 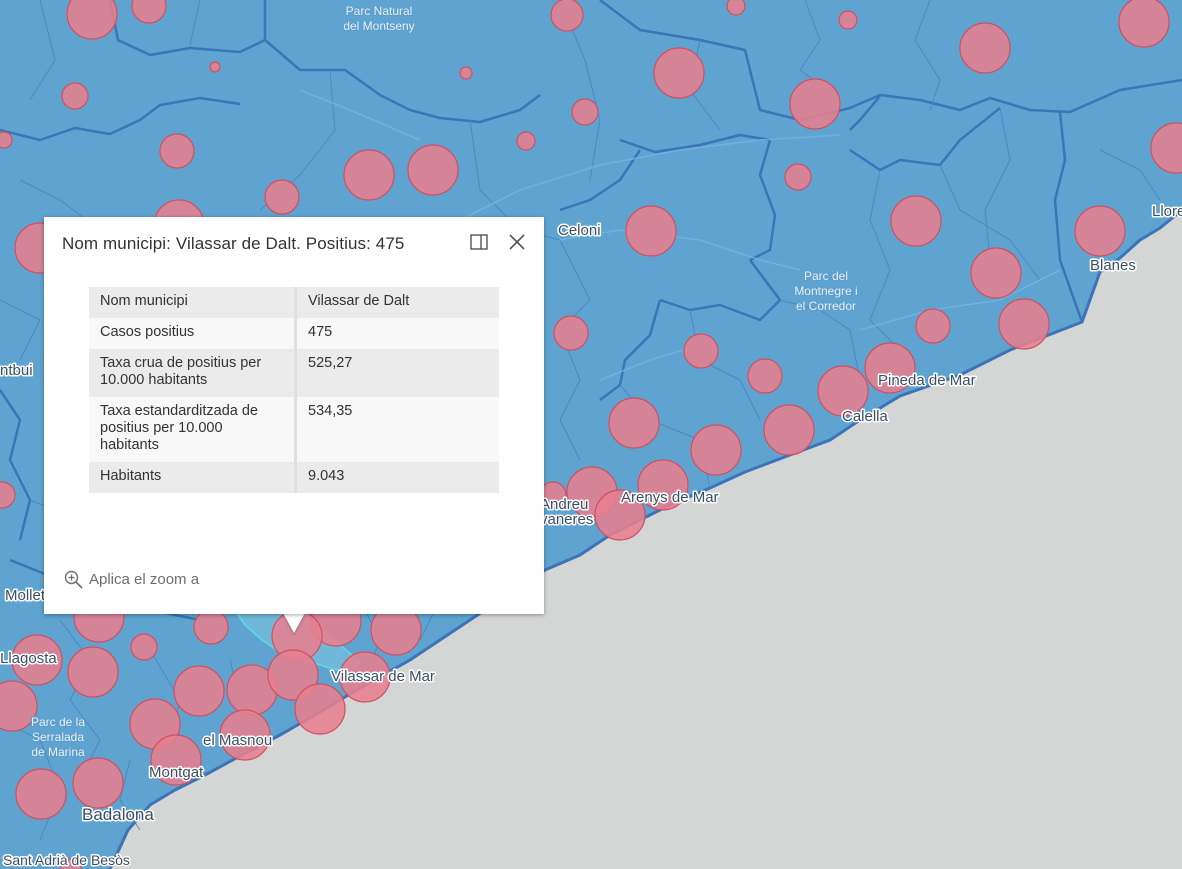 What do you see at coordinates (320, 332) in the screenshot?
I see `attribute-value: 475` at bounding box center [320, 332].